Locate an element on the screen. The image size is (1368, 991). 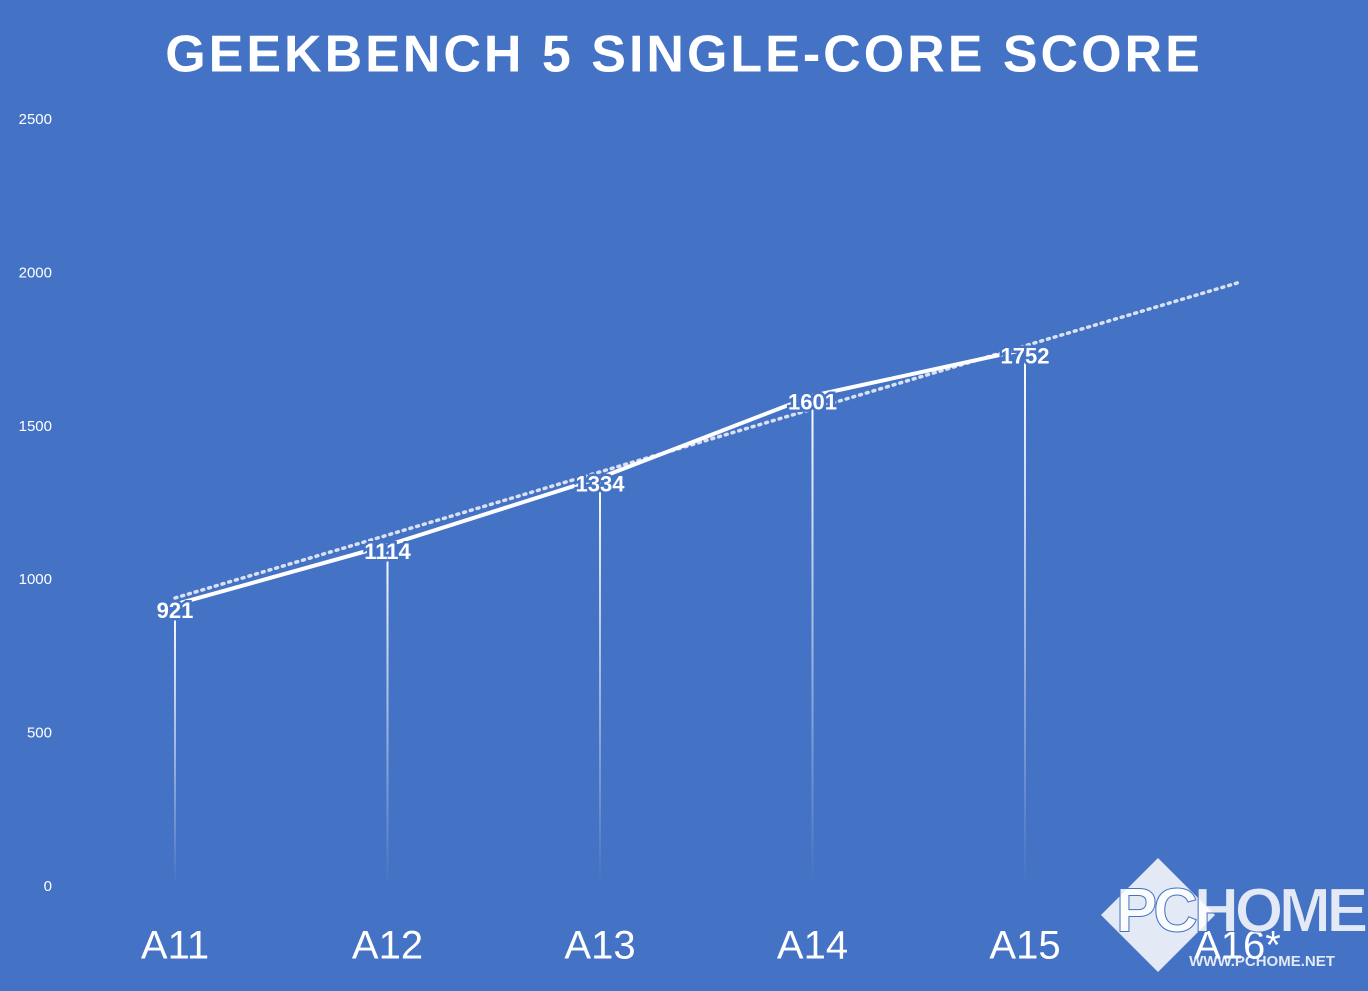
data-label: 1601 is located at coordinates (812, 402).